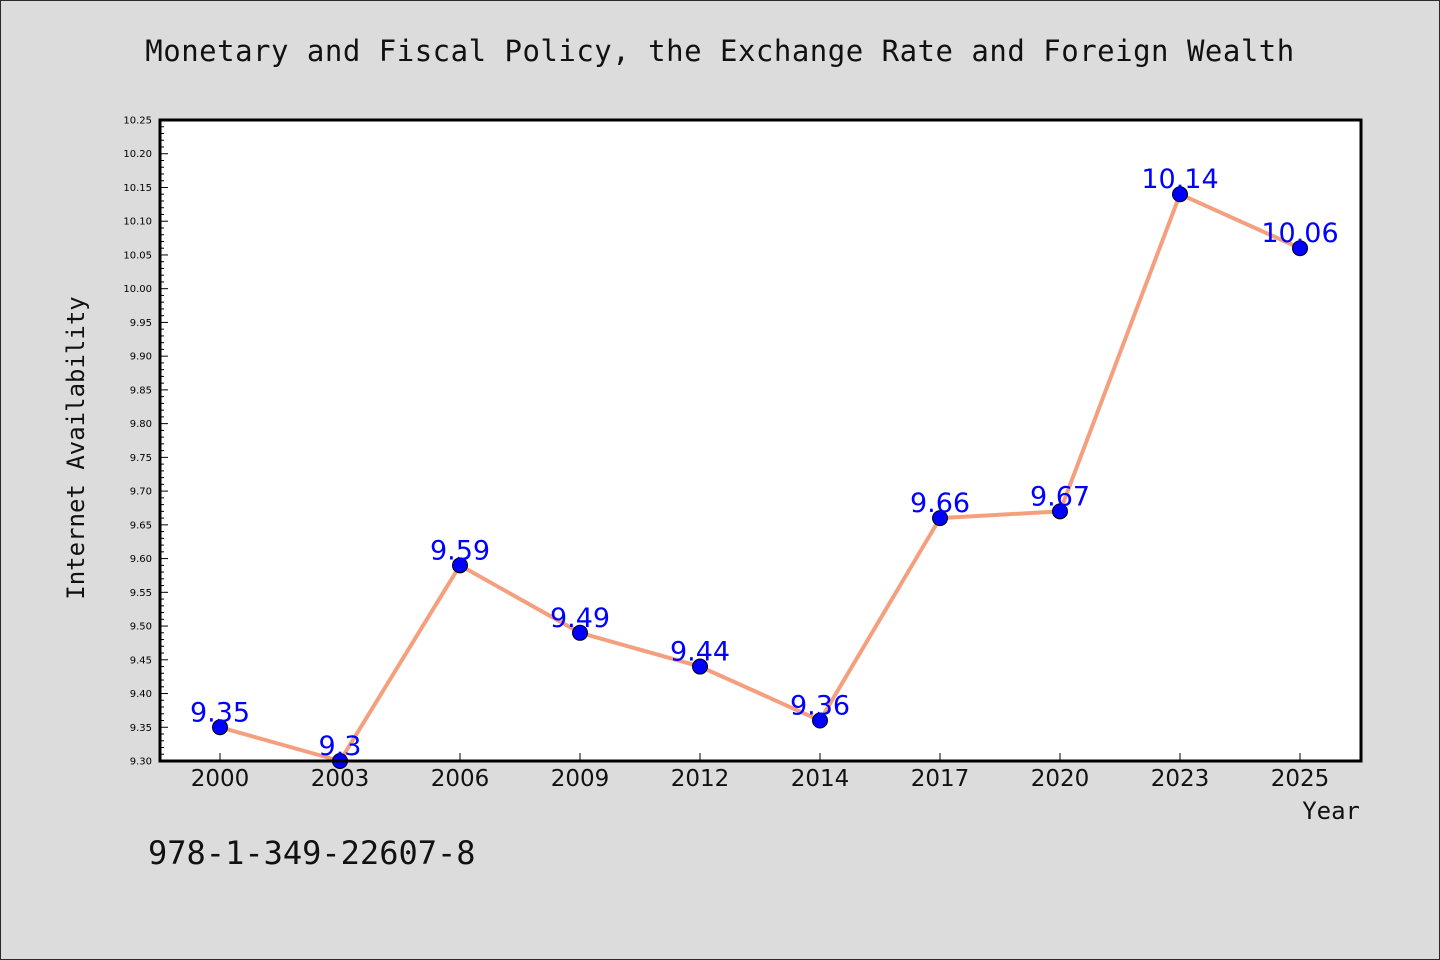  Describe the element at coordinates (137, 255) in the screenshot. I see `y-tick-label: 10.05` at that location.